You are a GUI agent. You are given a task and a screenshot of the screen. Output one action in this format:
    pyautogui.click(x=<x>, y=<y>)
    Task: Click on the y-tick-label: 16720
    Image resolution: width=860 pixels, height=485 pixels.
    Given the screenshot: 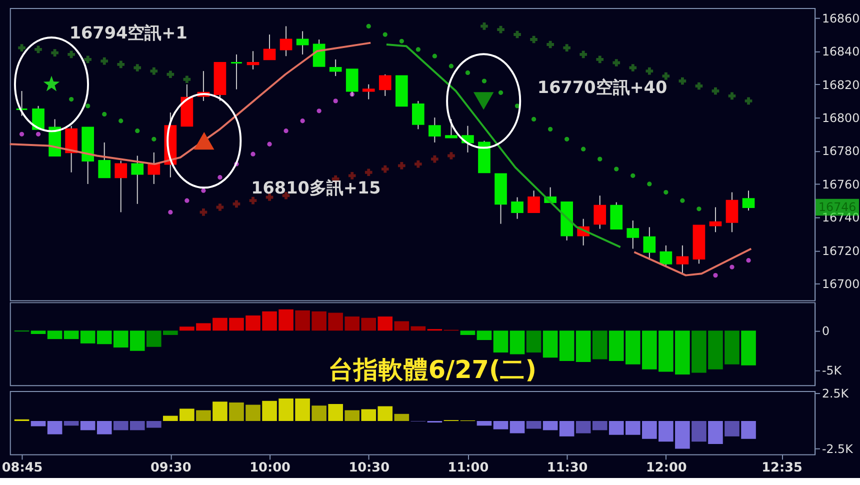 What is the action you would take?
    pyautogui.click(x=841, y=251)
    